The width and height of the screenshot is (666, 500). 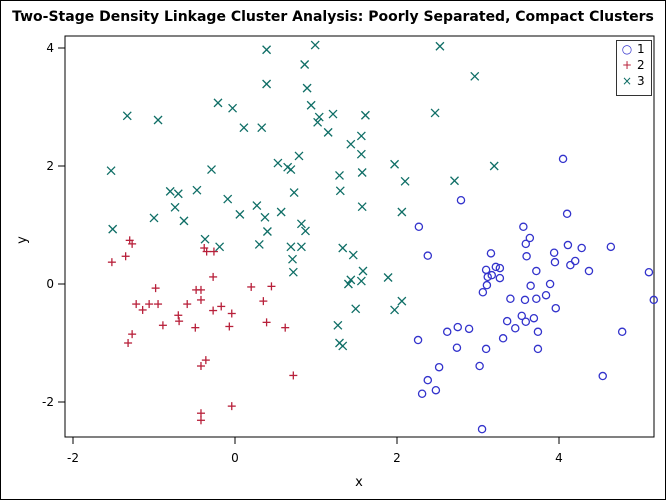 What do you see at coordinates (359, 482) in the screenshot?
I see `x-axis-label: x` at bounding box center [359, 482].